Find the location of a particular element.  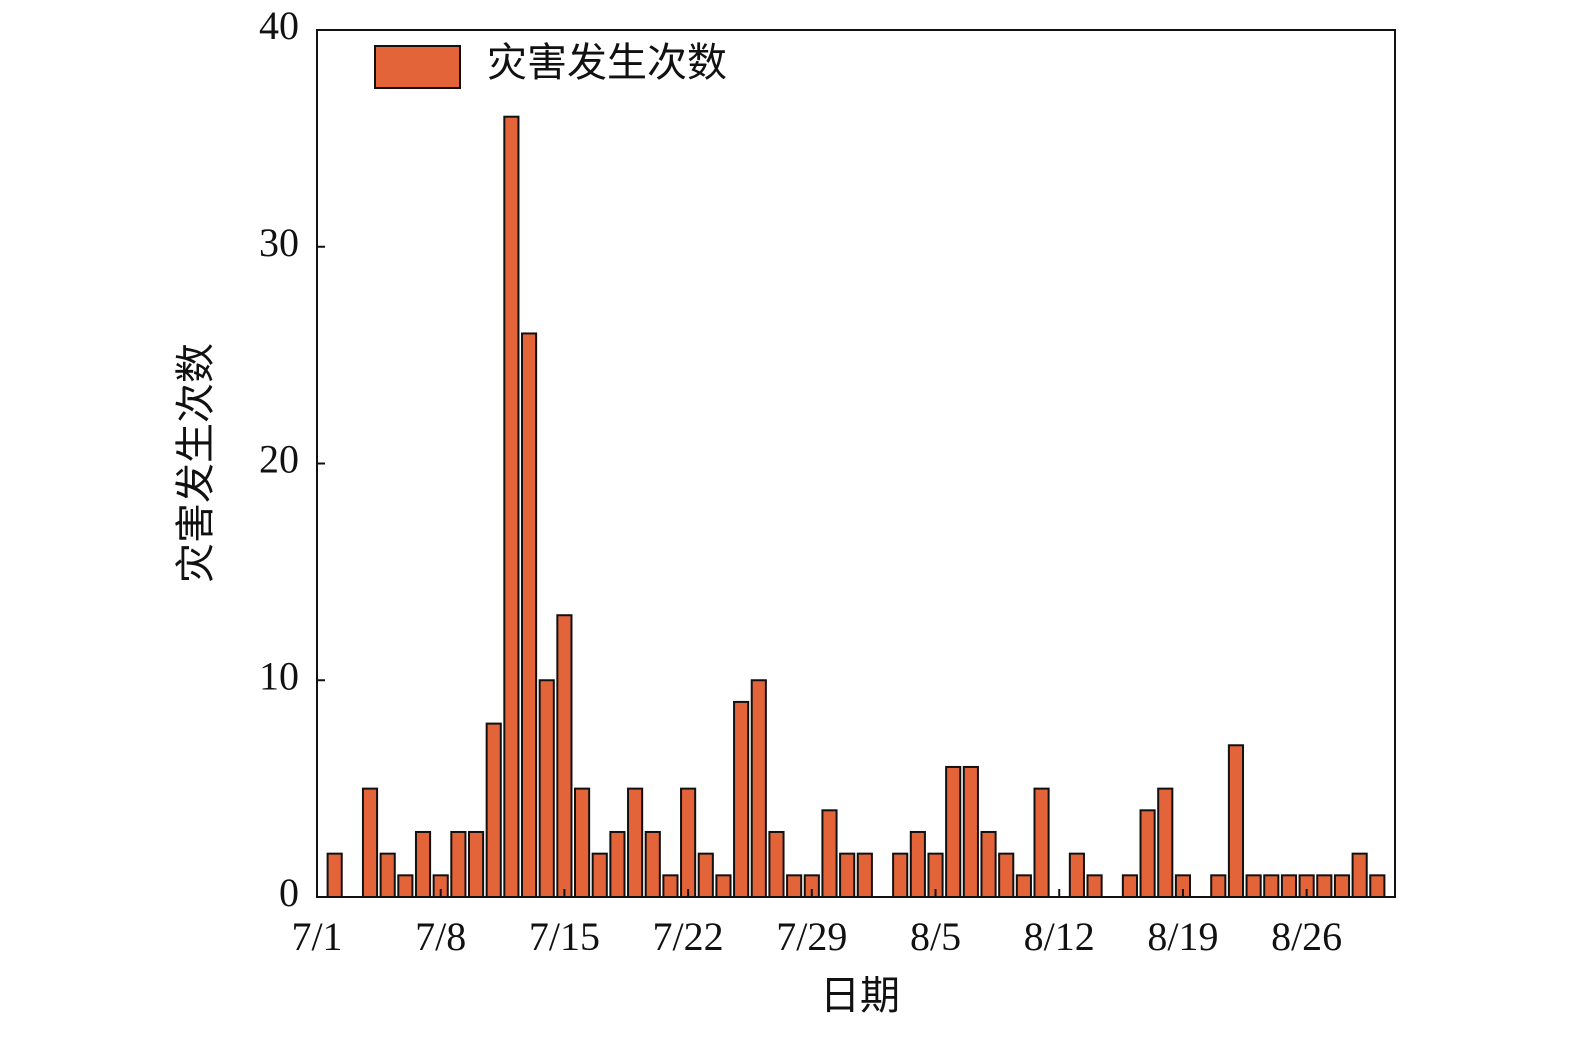

y-axis-label: 灾害发生次数 is located at coordinates (195, 463).